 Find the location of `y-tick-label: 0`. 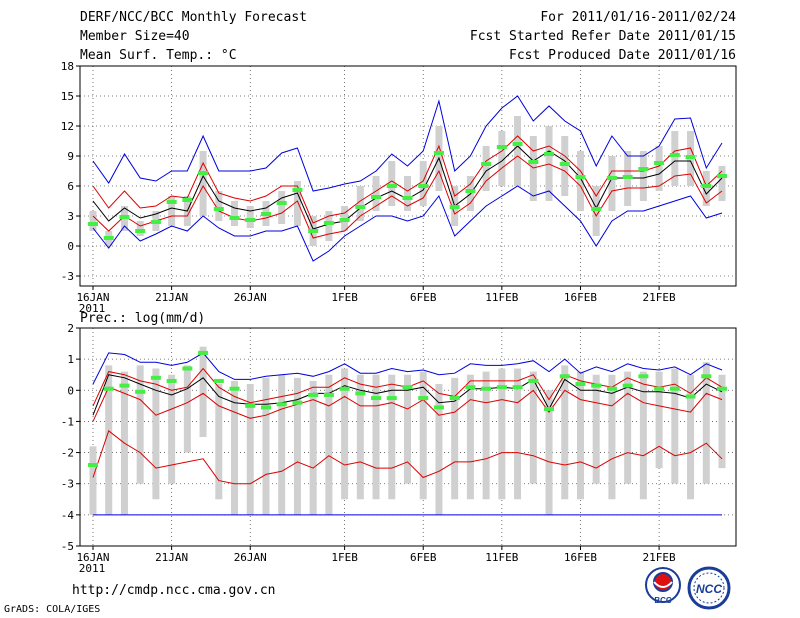

y-tick-label: 0 is located at coordinates (70, 246).